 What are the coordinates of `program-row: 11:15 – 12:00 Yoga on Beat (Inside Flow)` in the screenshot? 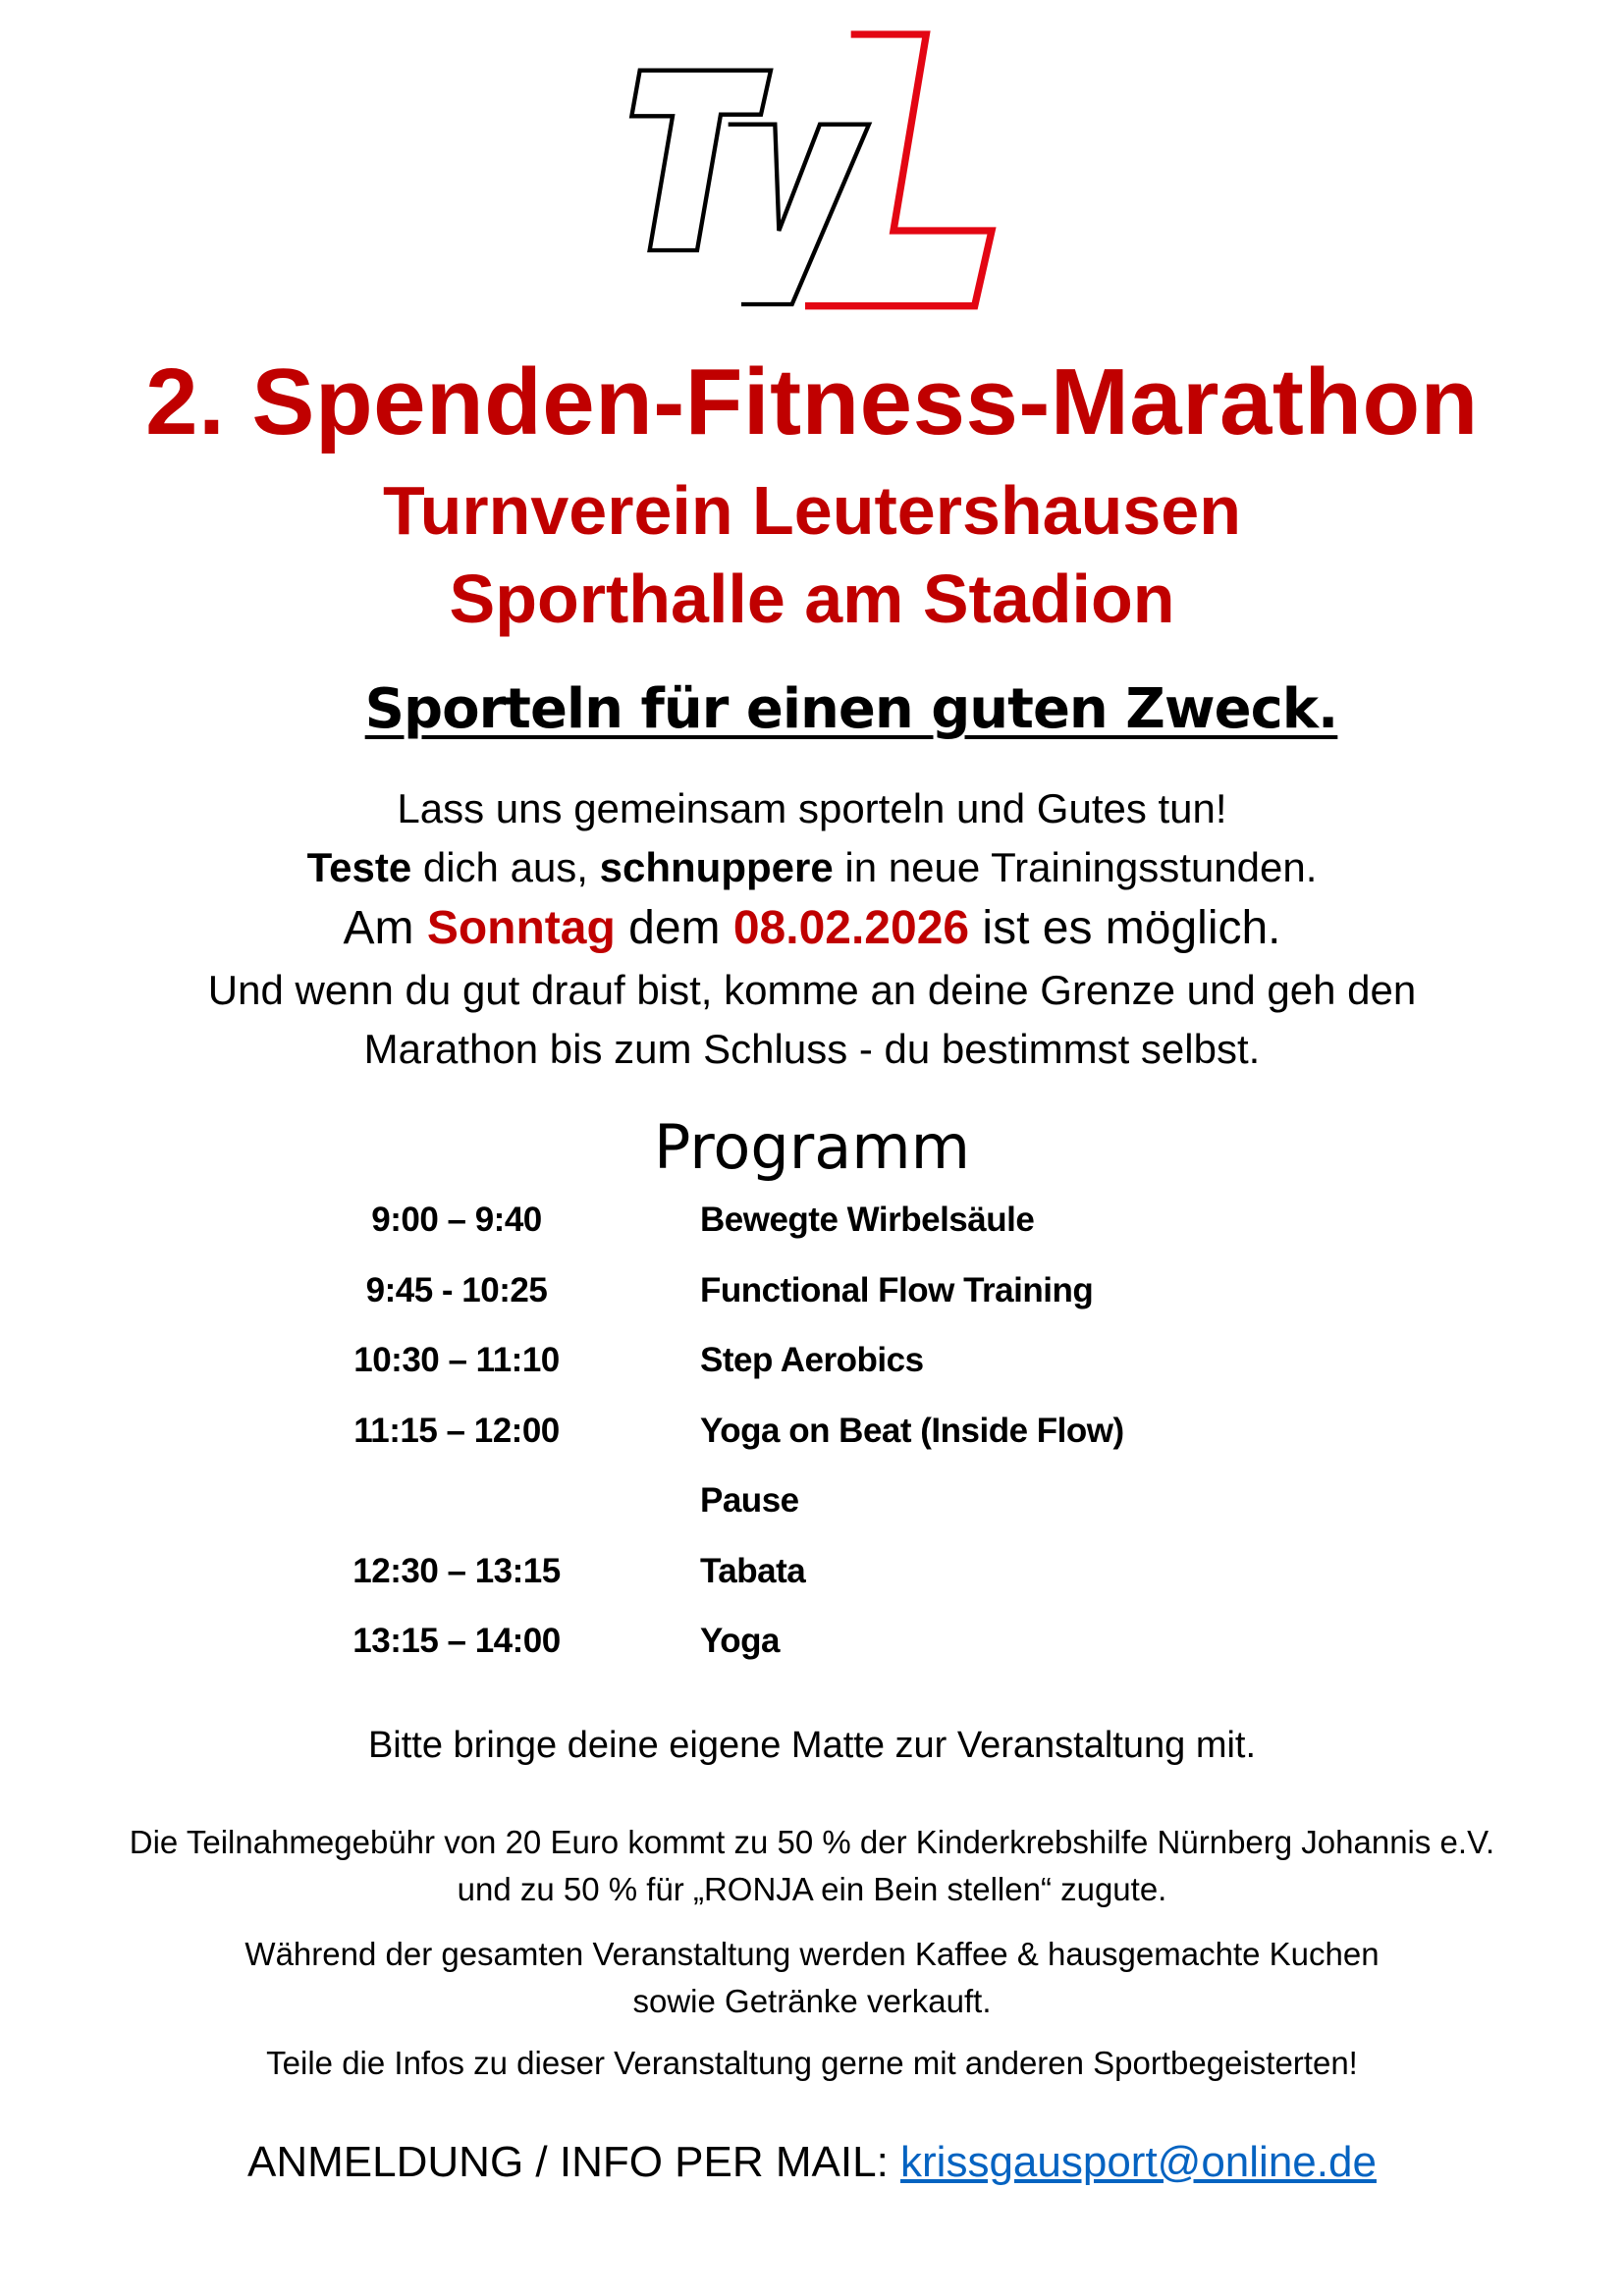 It's located at (812, 1436).